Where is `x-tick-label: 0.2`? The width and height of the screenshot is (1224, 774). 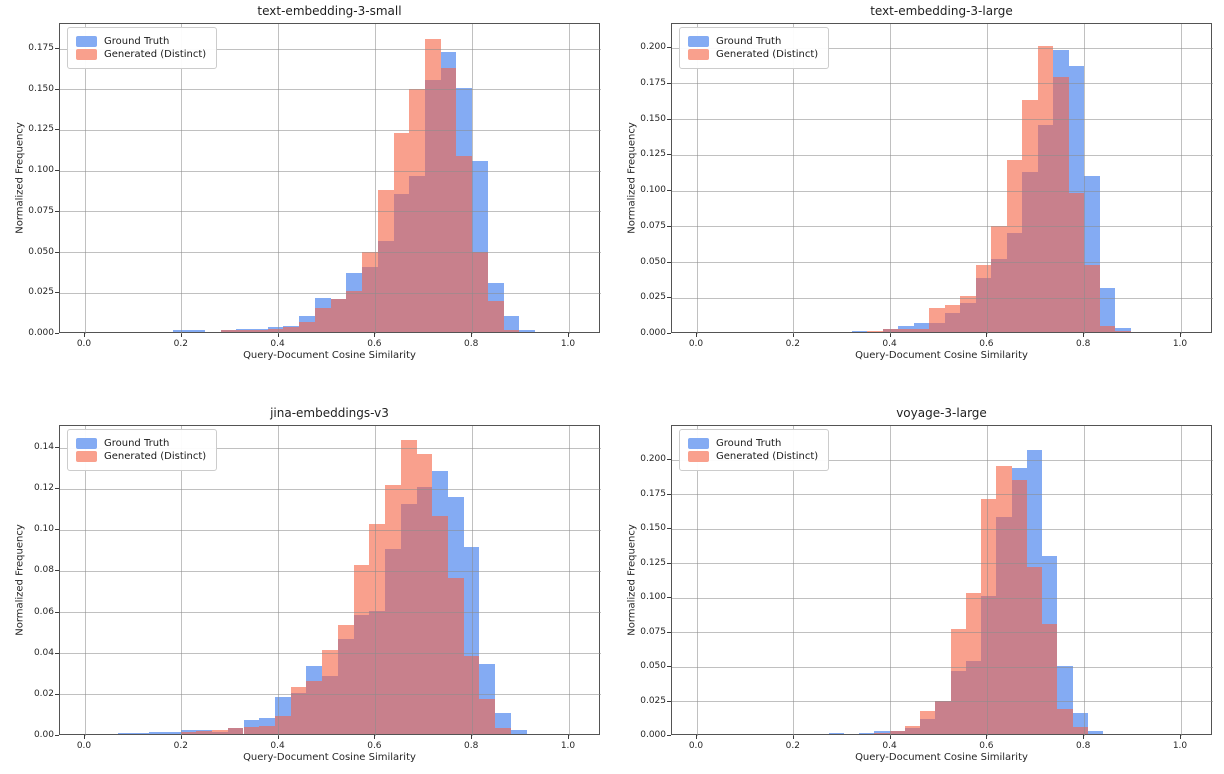 x-tick-label: 0.2 is located at coordinates (180, 344).